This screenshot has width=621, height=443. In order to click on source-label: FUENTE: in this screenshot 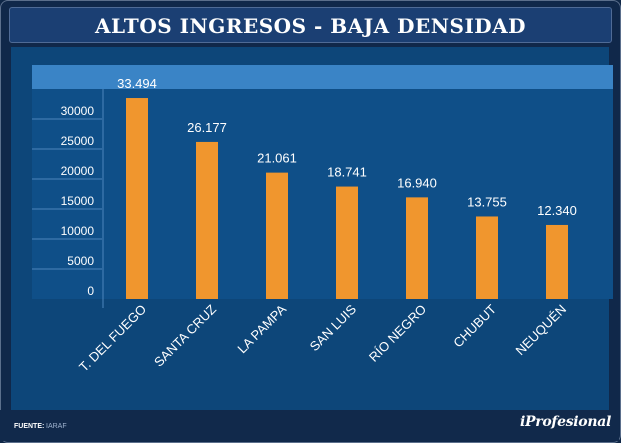, I will do `click(29, 426)`.